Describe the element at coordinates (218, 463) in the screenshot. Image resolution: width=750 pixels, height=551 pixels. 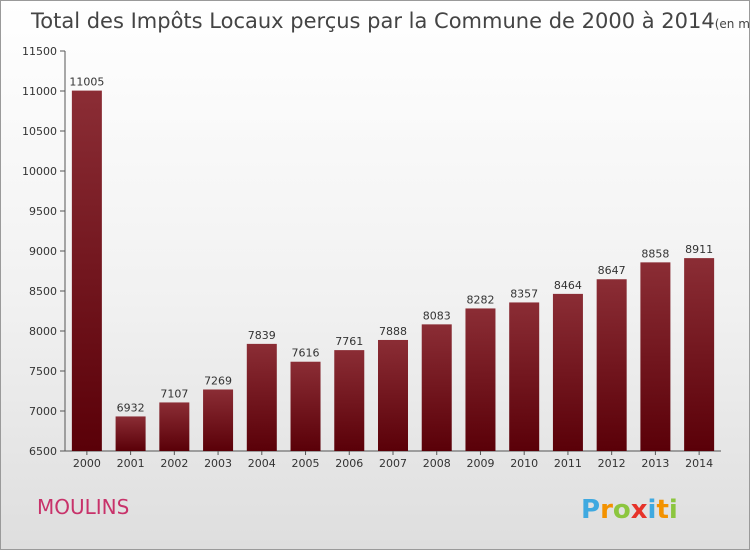
I see `x-tick-label: 2003` at that location.